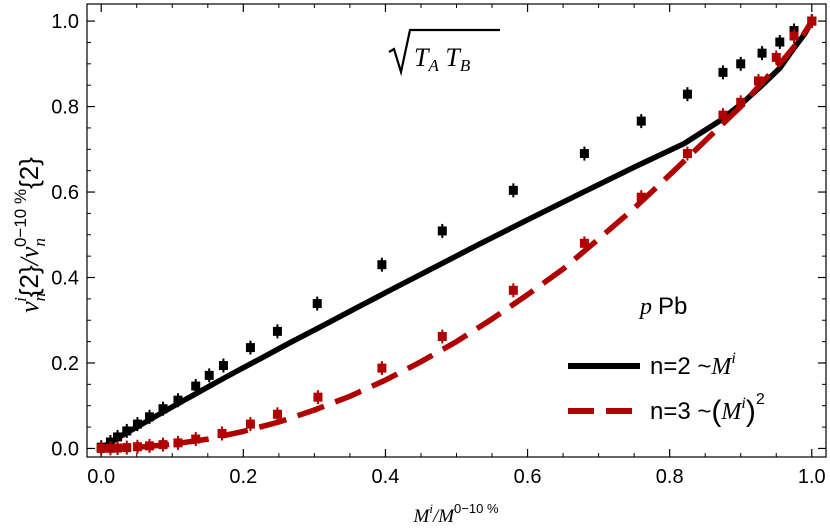 Image resolution: width=830 pixels, height=528 pixels. What do you see at coordinates (812, 477) in the screenshot?
I see `x-tick-label: 1.0` at bounding box center [812, 477].